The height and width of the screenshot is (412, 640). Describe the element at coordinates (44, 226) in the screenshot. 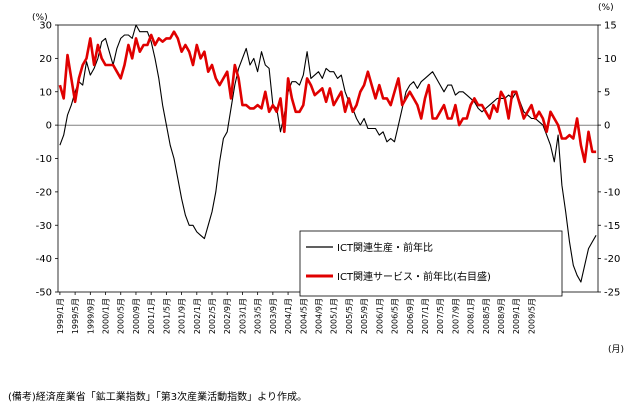

I see `left-tick-label: -30` at that location.